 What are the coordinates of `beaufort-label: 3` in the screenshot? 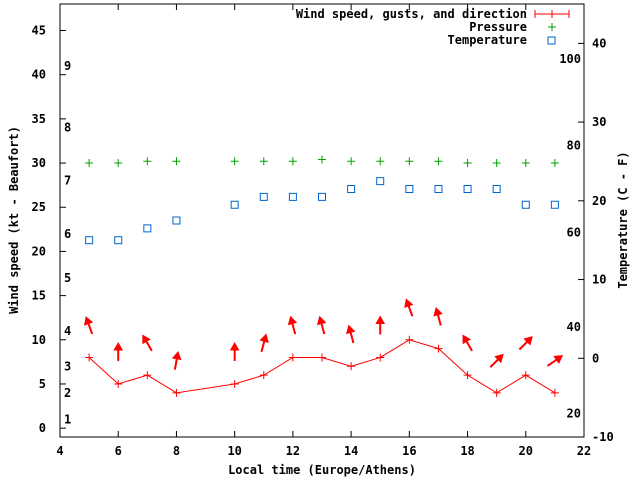 It's located at (67, 366).